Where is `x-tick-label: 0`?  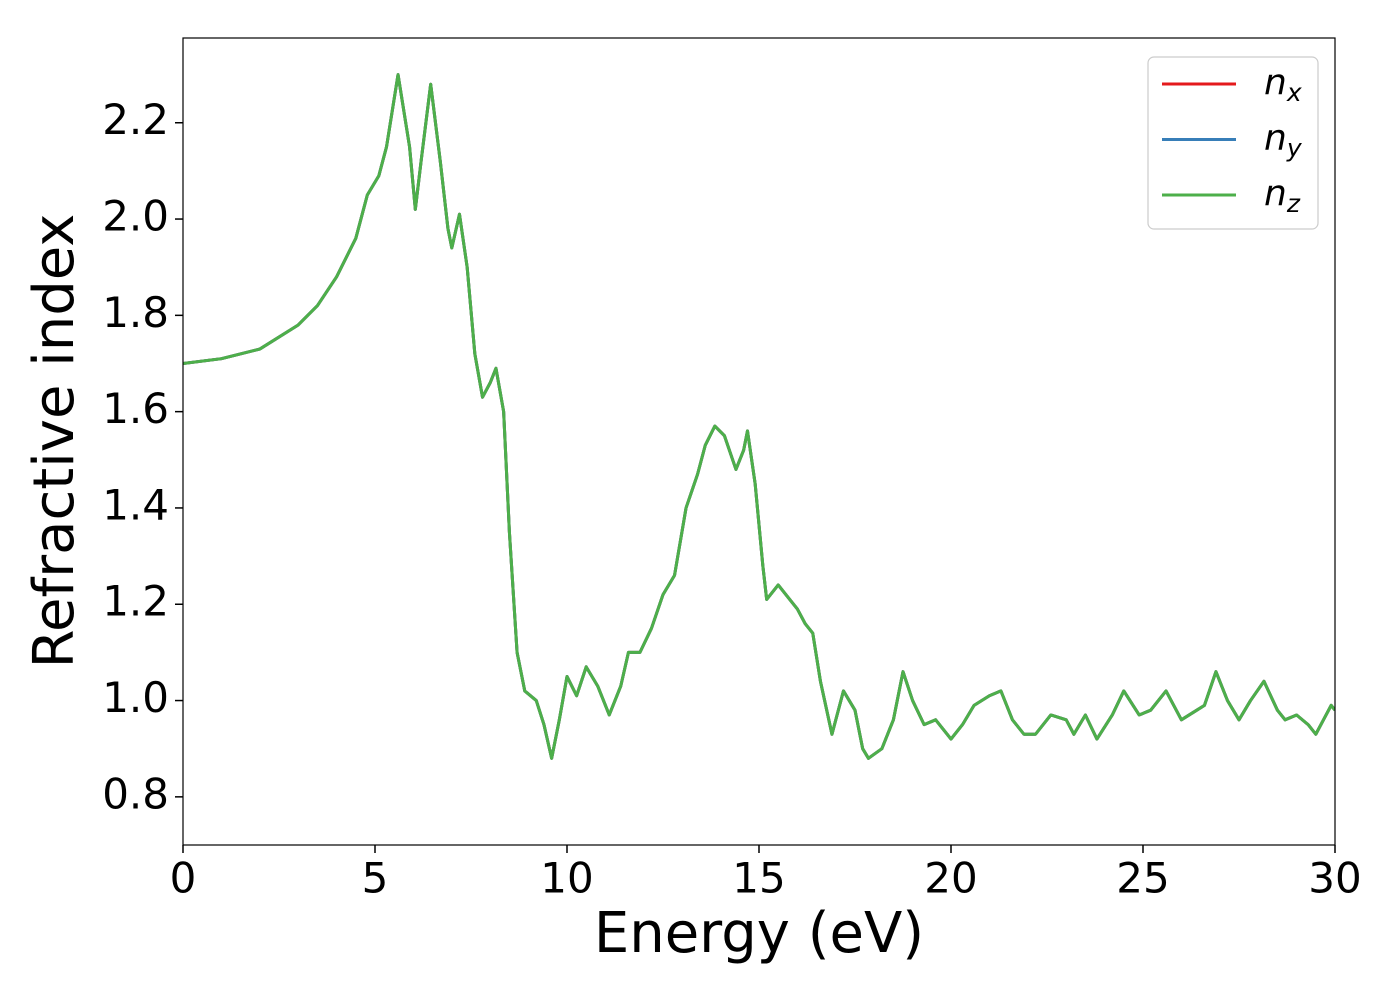 x-tick-label: 0 is located at coordinates (183, 878).